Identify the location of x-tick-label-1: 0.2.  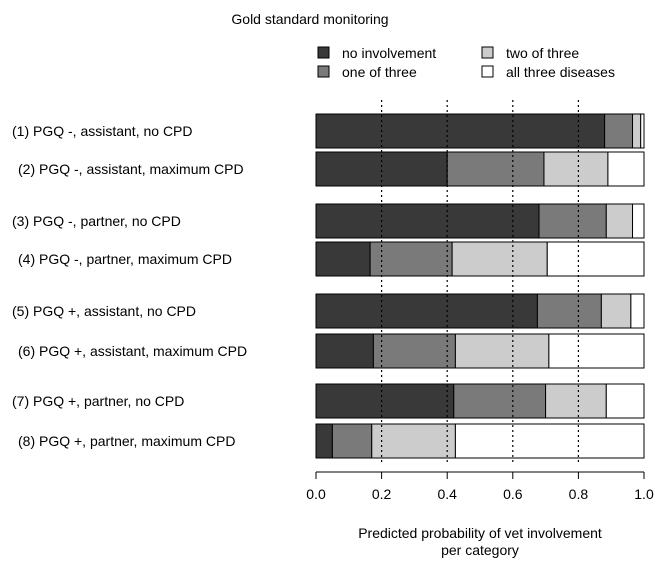
(382, 494).